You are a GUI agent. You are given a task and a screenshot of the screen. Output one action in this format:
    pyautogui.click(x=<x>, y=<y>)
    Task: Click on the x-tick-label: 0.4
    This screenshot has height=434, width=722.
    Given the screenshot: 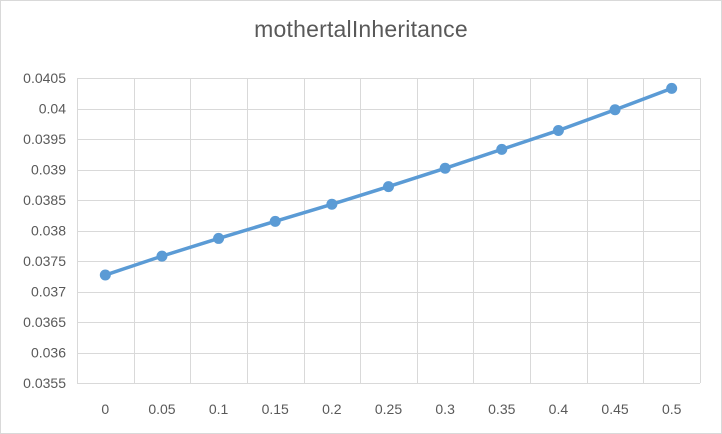 What is the action you would take?
    pyautogui.click(x=559, y=409)
    